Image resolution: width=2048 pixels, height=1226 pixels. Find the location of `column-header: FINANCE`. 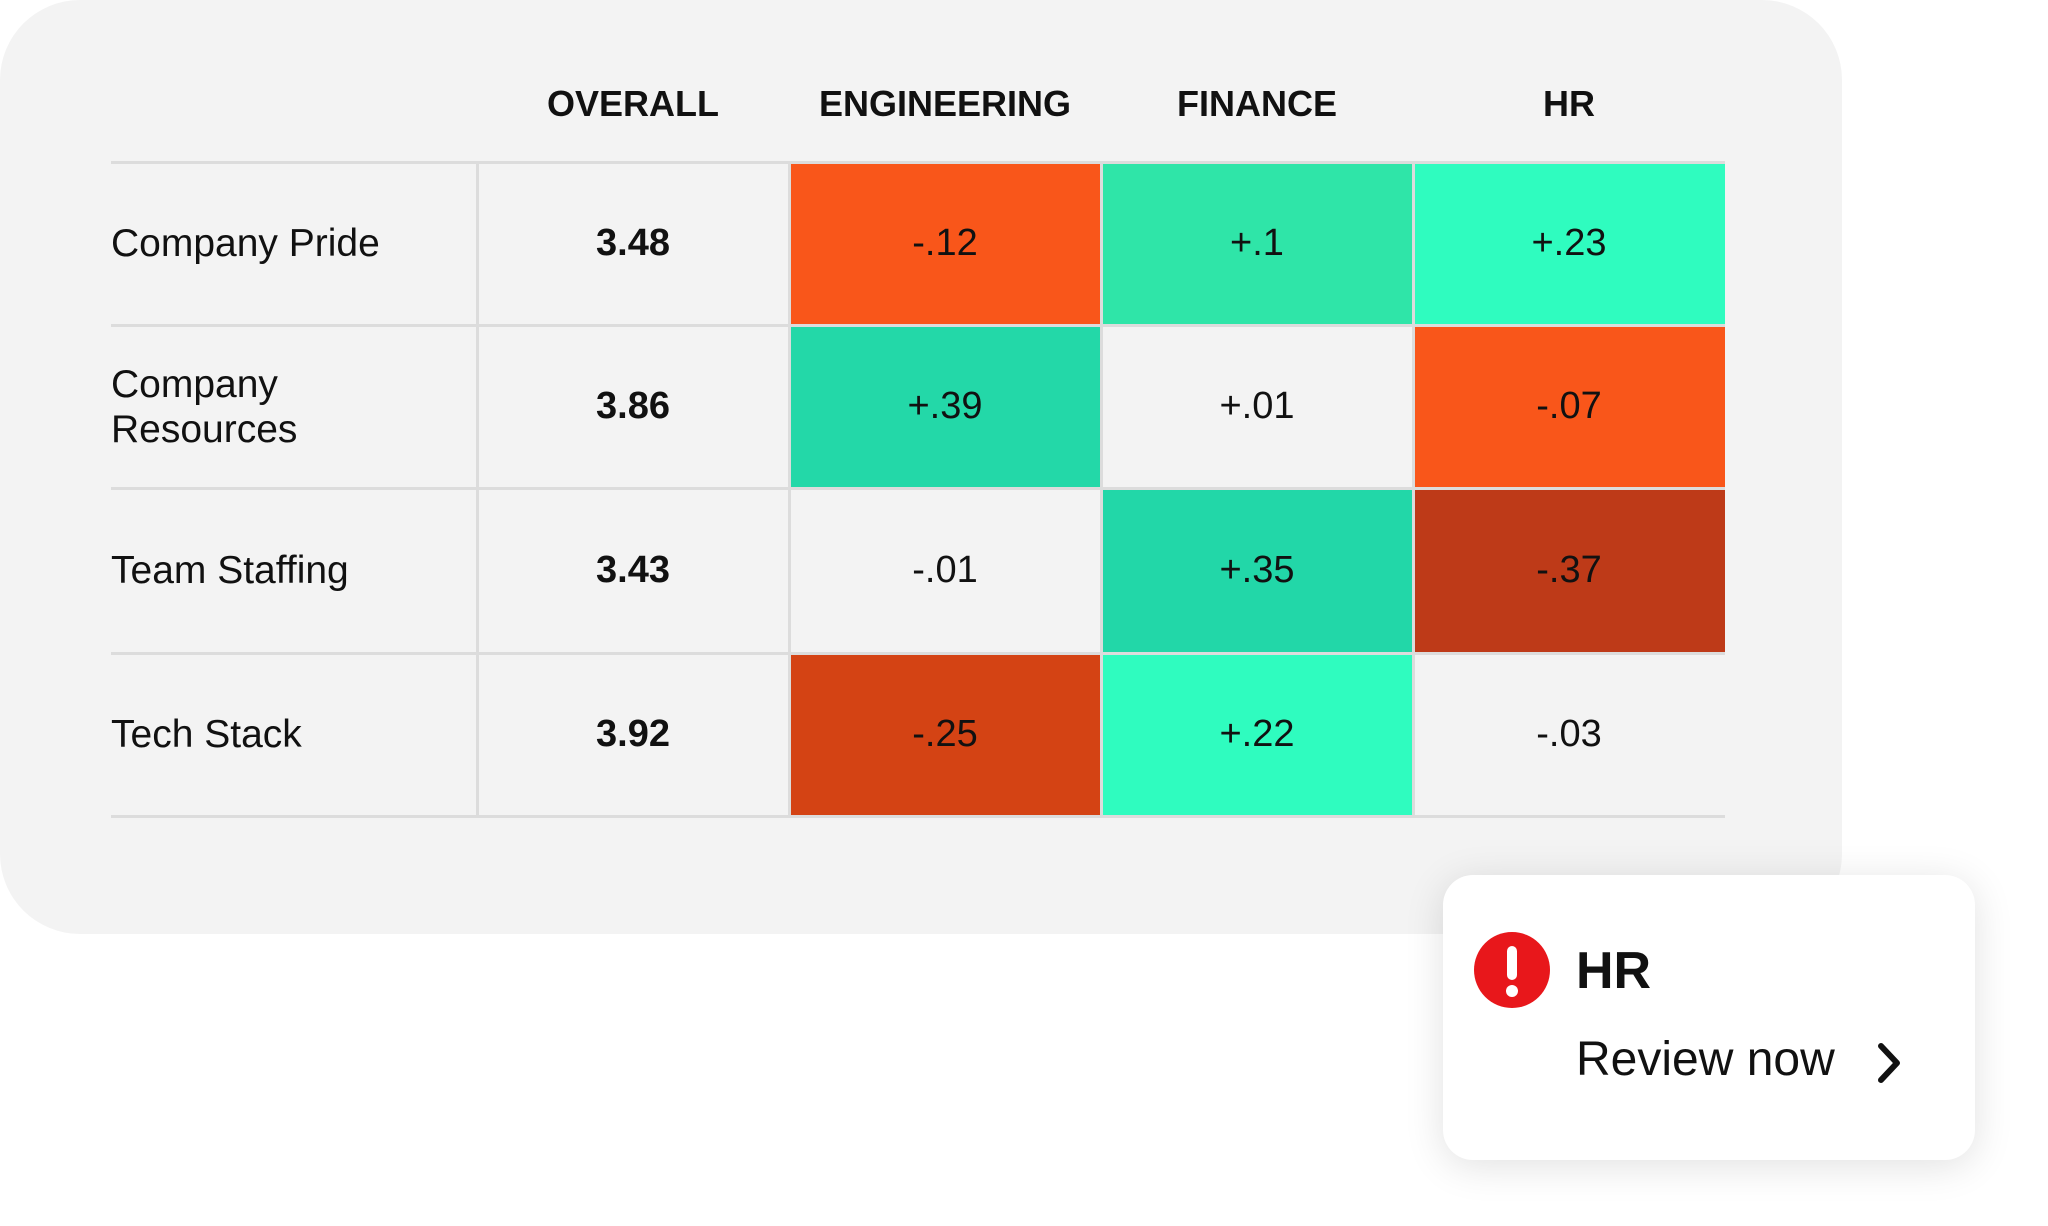

column-header: FINANCE is located at coordinates (1257, 103).